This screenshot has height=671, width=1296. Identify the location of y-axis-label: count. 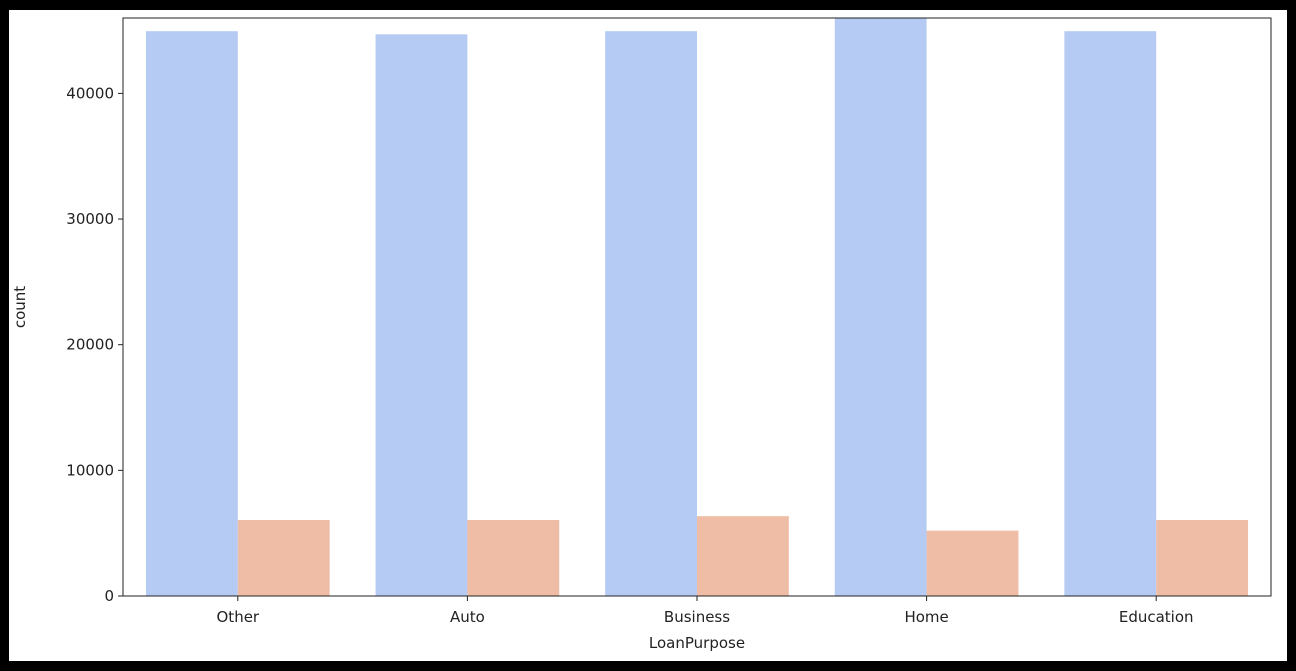
(20, 307).